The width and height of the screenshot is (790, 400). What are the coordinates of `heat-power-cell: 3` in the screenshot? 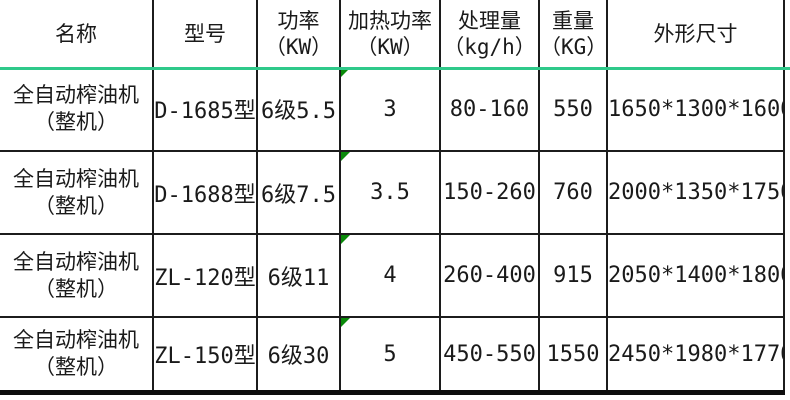 It's located at (390, 109).